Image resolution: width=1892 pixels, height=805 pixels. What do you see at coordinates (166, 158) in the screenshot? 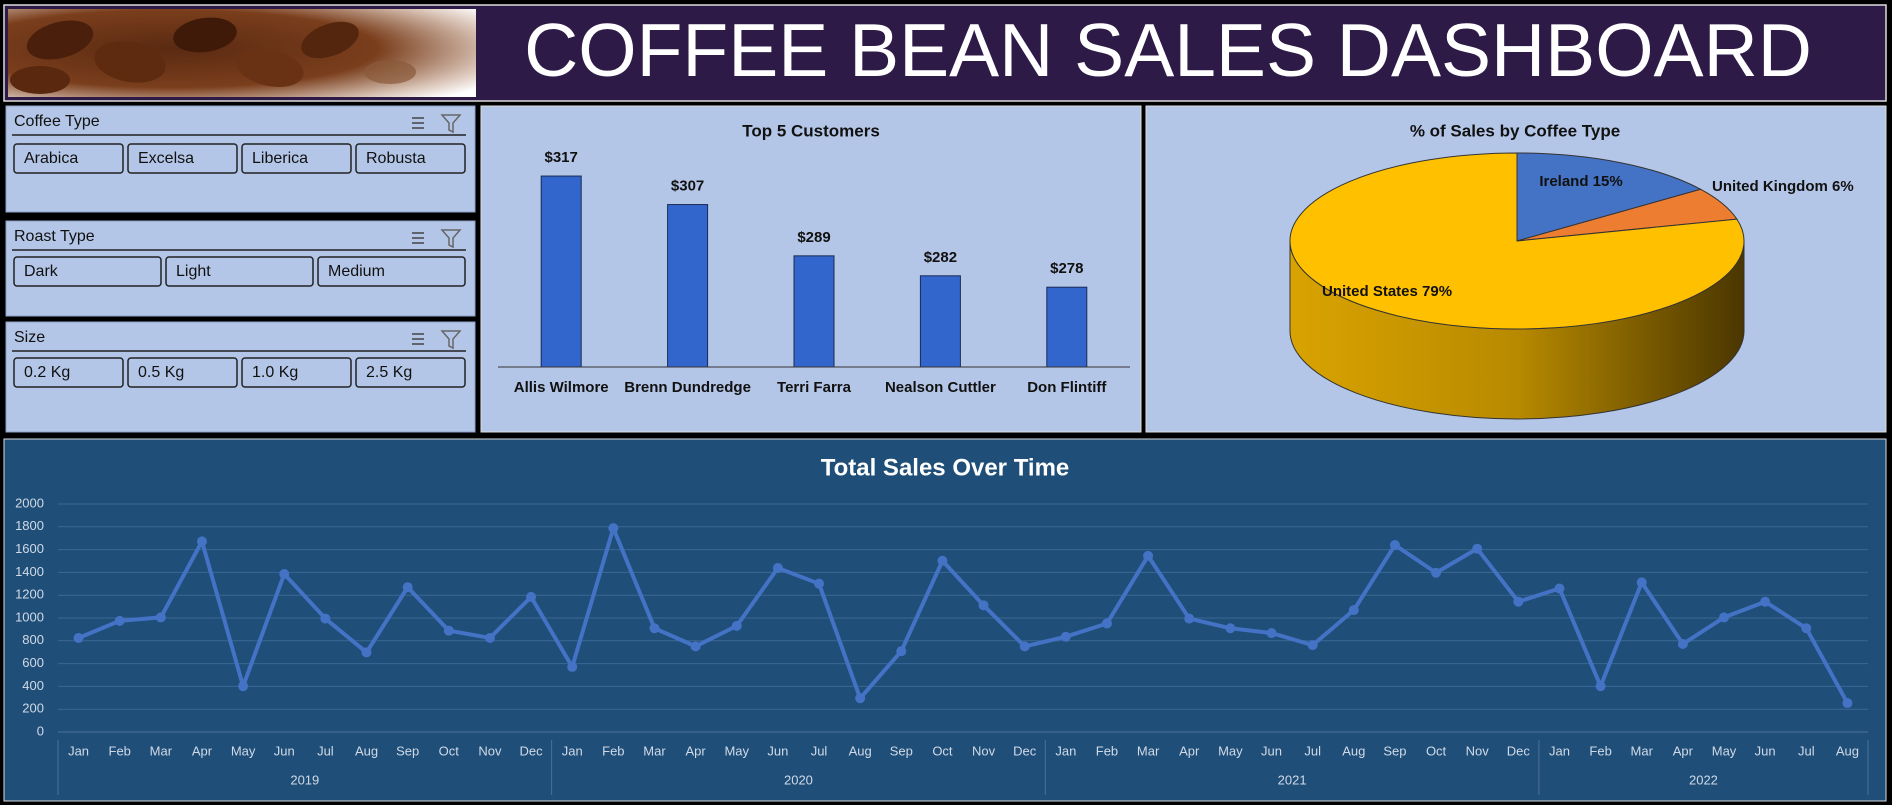
I see `slicer-button-label: Excelsa` at bounding box center [166, 158].